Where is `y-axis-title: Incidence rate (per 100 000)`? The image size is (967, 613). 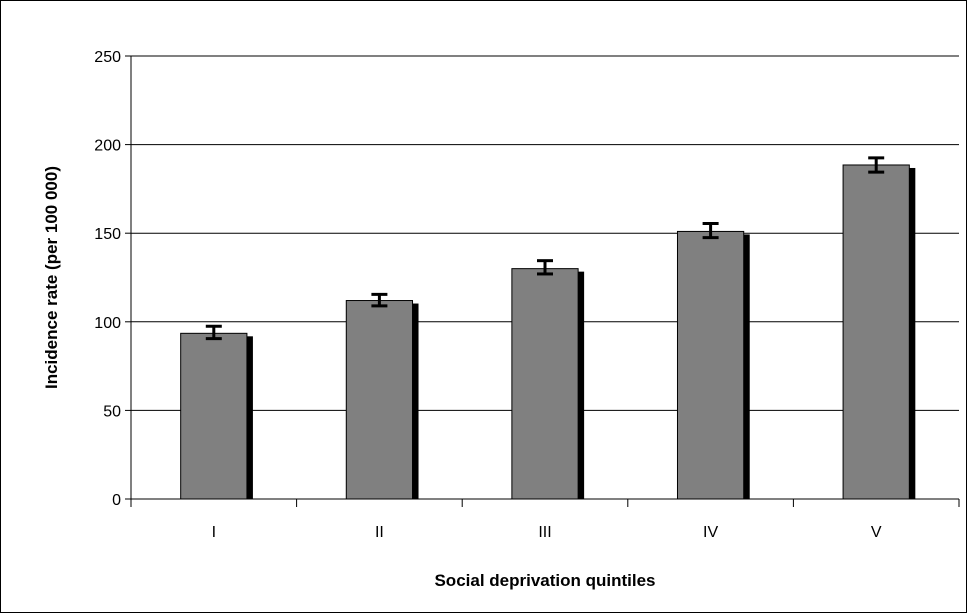 y-axis-title: Incidence rate (per 100 000) is located at coordinates (51, 277).